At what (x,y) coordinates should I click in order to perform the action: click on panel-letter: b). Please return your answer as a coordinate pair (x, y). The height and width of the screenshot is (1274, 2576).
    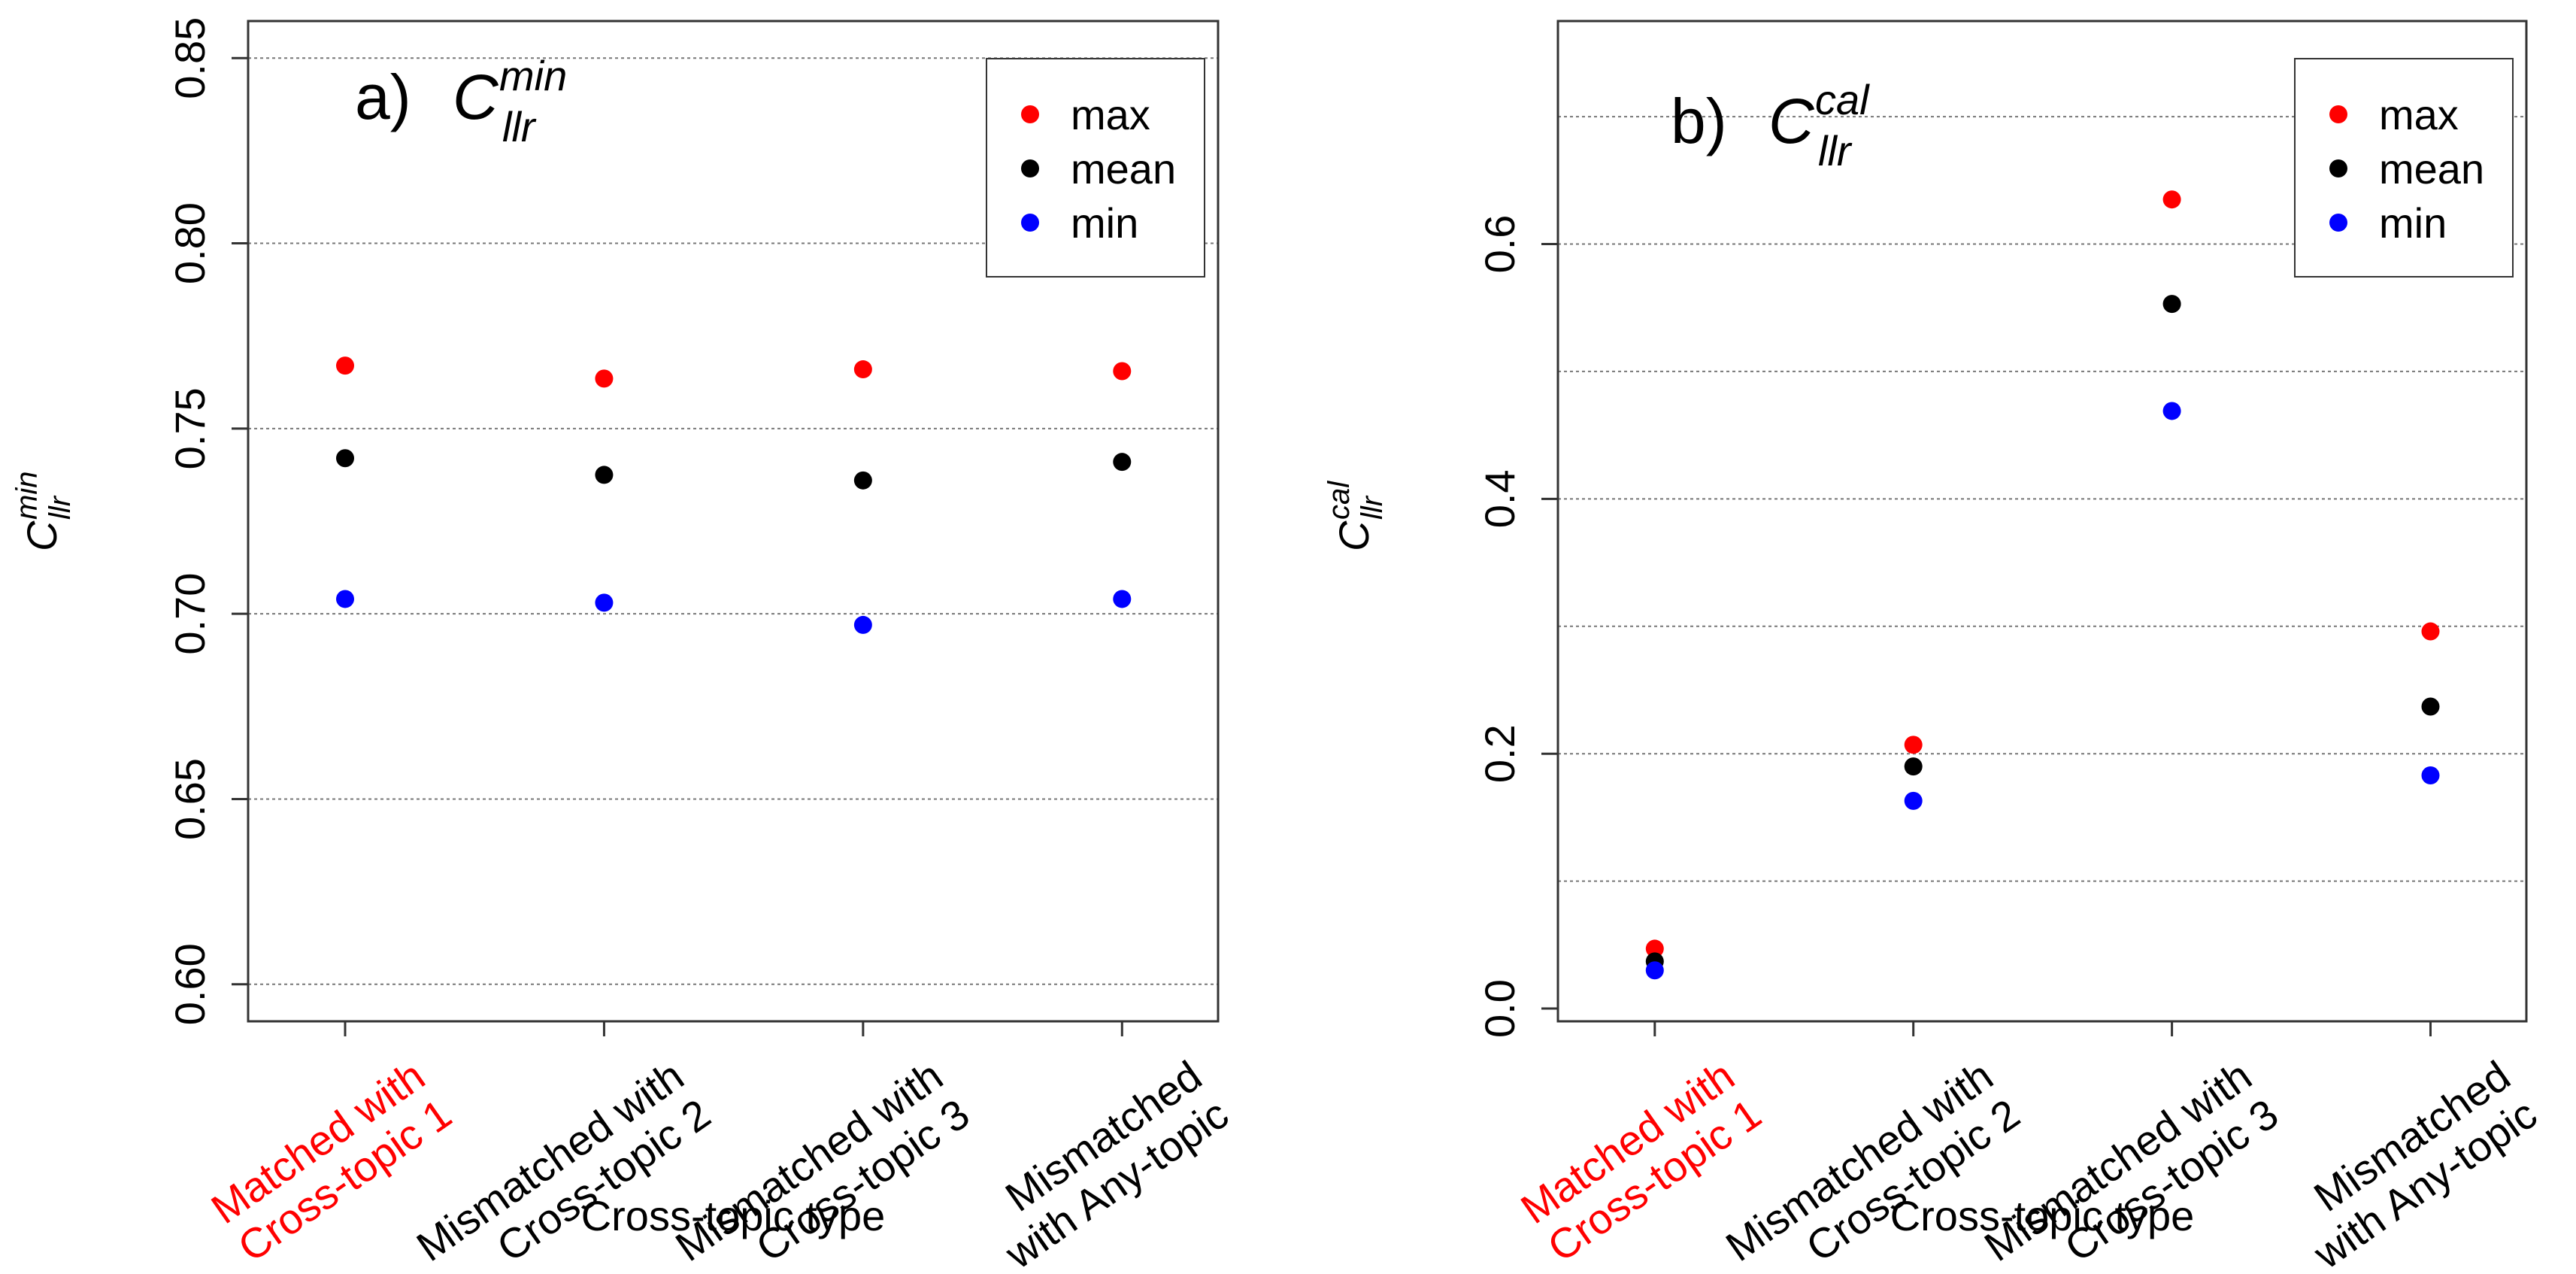
    Looking at the image, I should click on (1699, 121).